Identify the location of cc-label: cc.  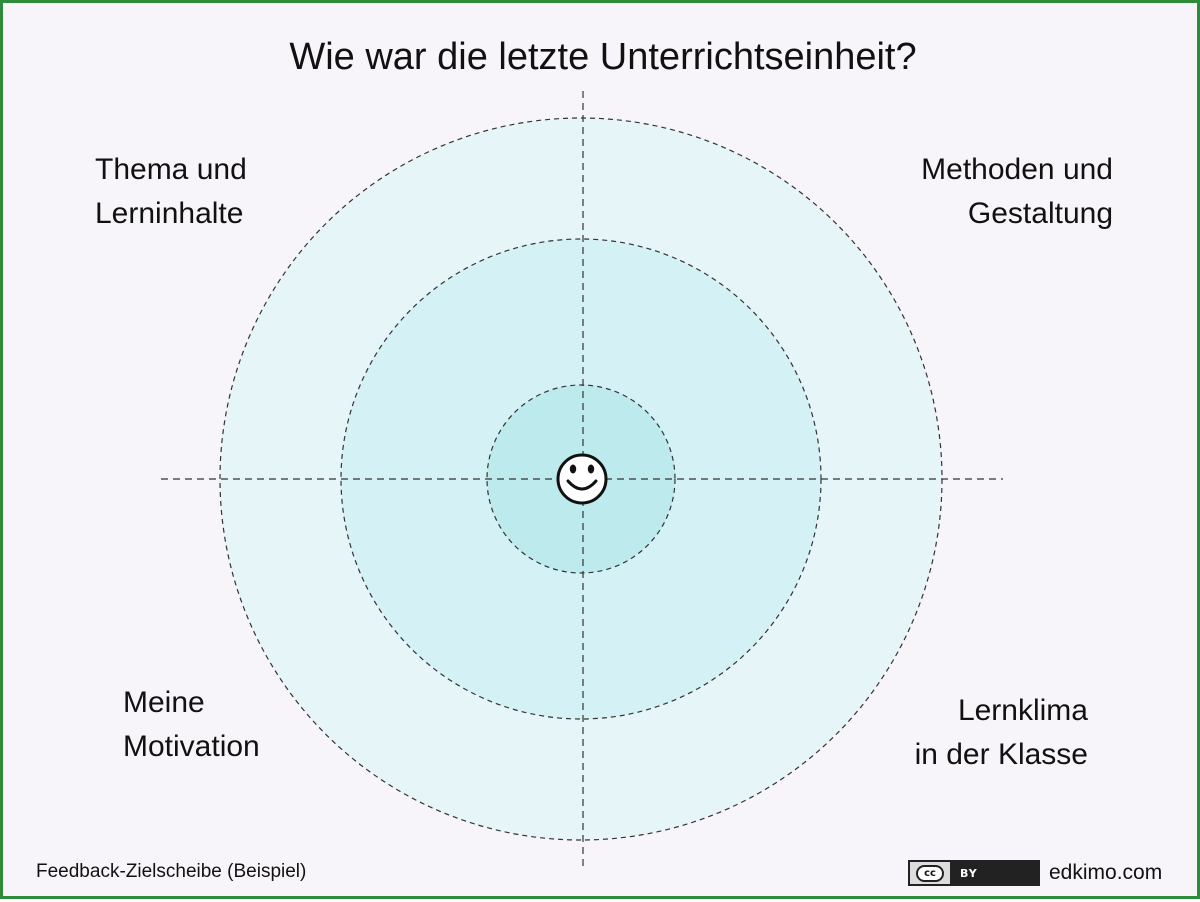
(930, 873).